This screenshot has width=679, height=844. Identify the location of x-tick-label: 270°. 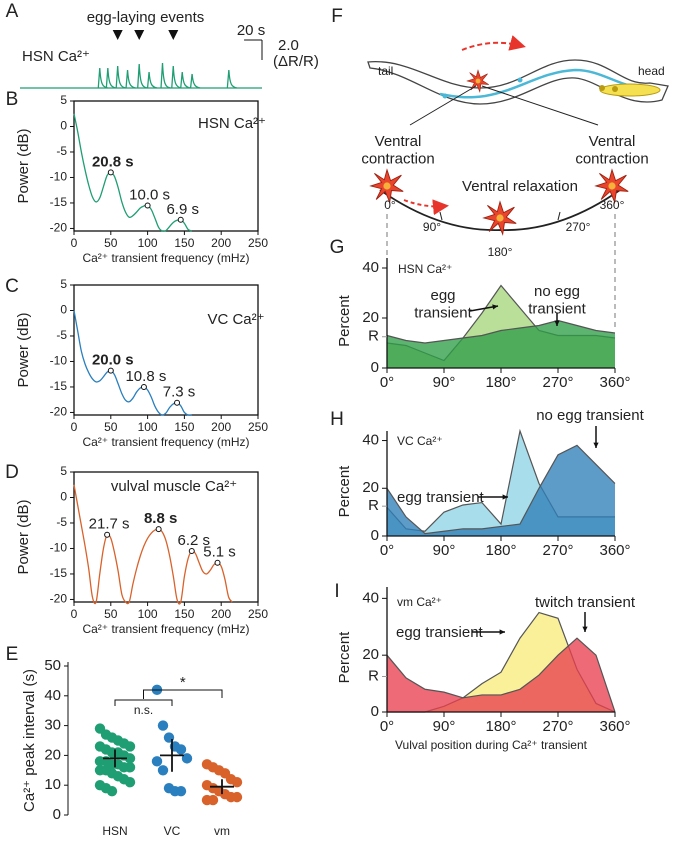
(557, 382).